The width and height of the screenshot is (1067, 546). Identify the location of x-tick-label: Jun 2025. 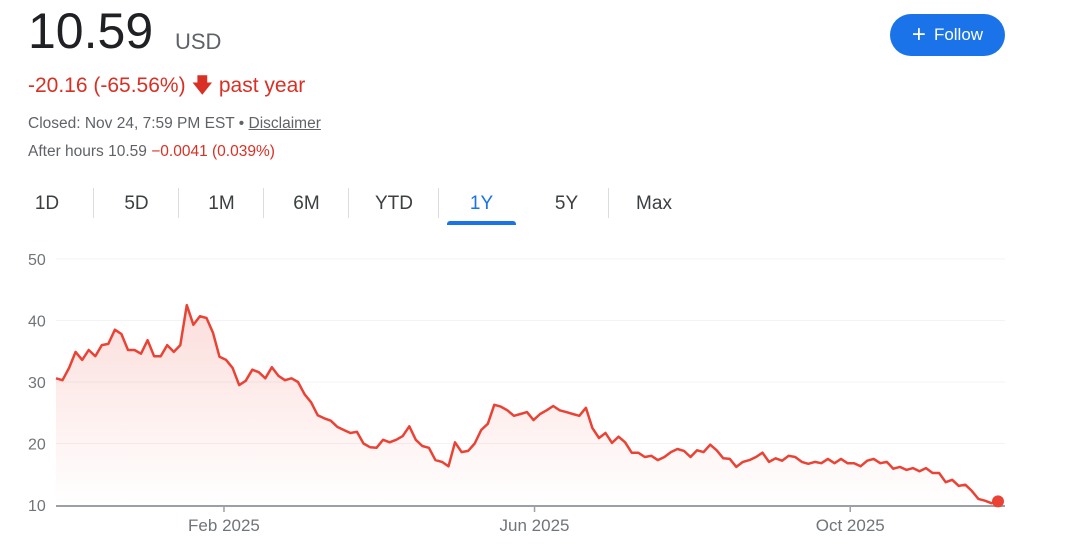
(535, 525).